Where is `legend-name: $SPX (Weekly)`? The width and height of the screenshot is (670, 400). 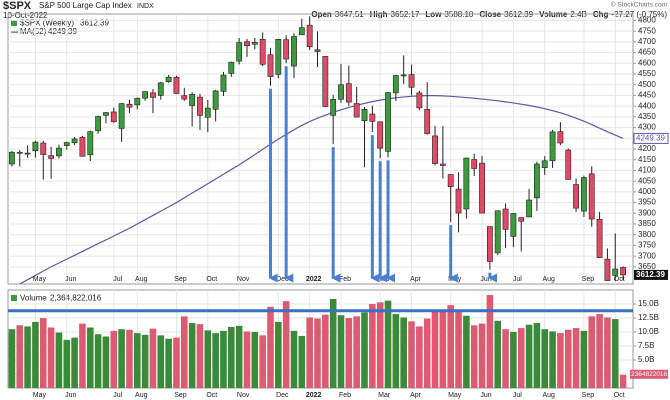 legend-name: $SPX (Weekly) is located at coordinates (47, 23).